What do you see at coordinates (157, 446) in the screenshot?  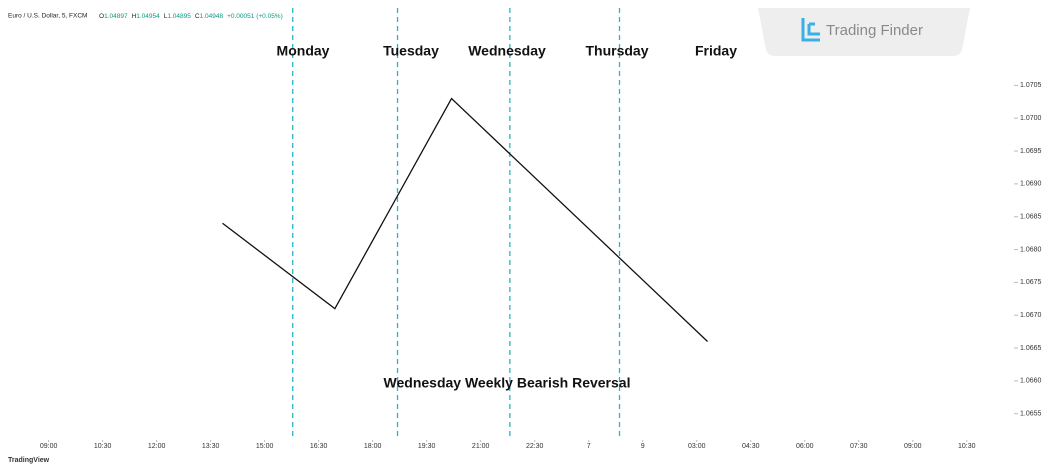 I see `x-tick-label: 12:00` at bounding box center [157, 446].